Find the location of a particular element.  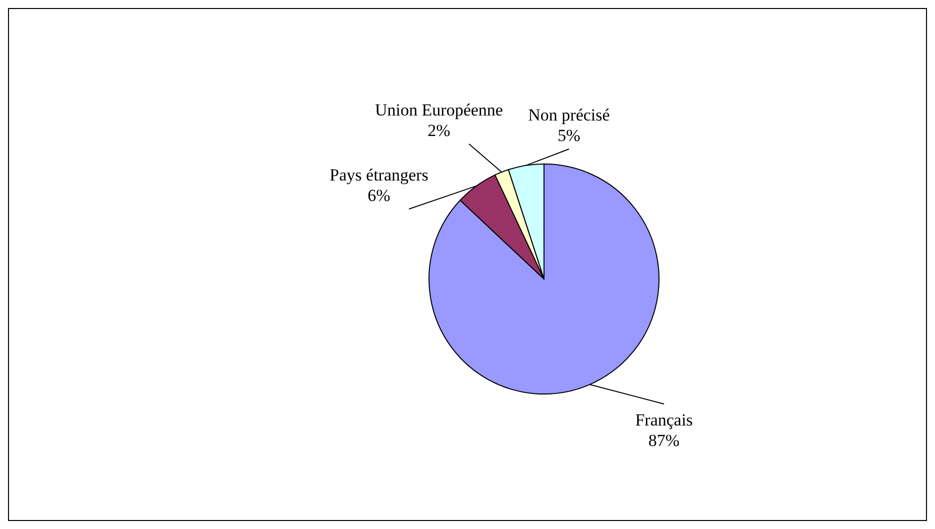

data-label: 6% is located at coordinates (379, 195).